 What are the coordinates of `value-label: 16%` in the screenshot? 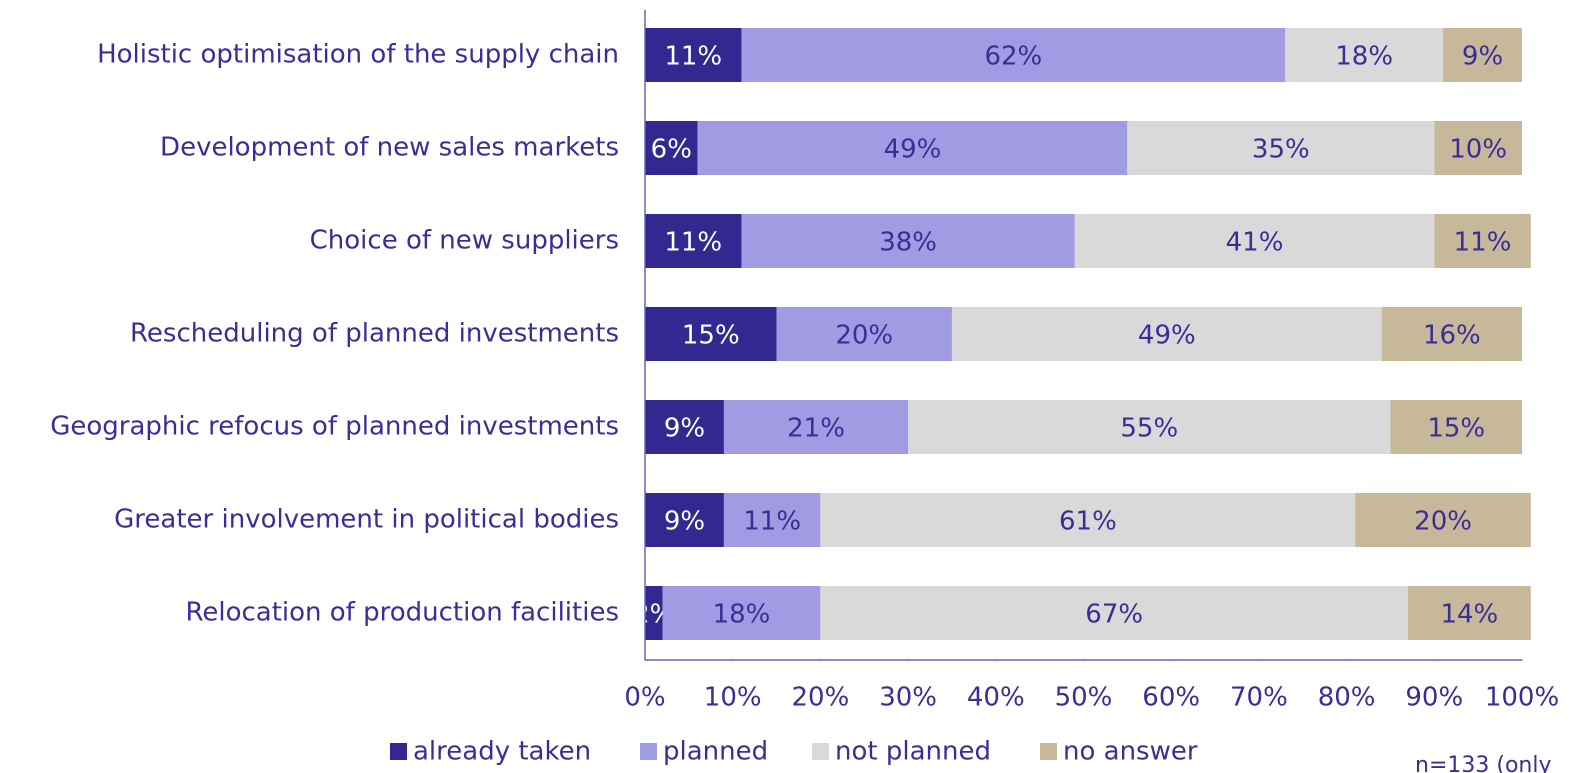 It's located at (1452, 336).